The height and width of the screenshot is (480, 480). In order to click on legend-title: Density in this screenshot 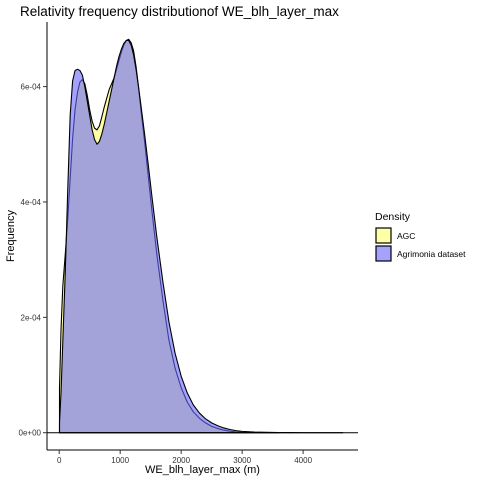, I will do `click(393, 217)`.